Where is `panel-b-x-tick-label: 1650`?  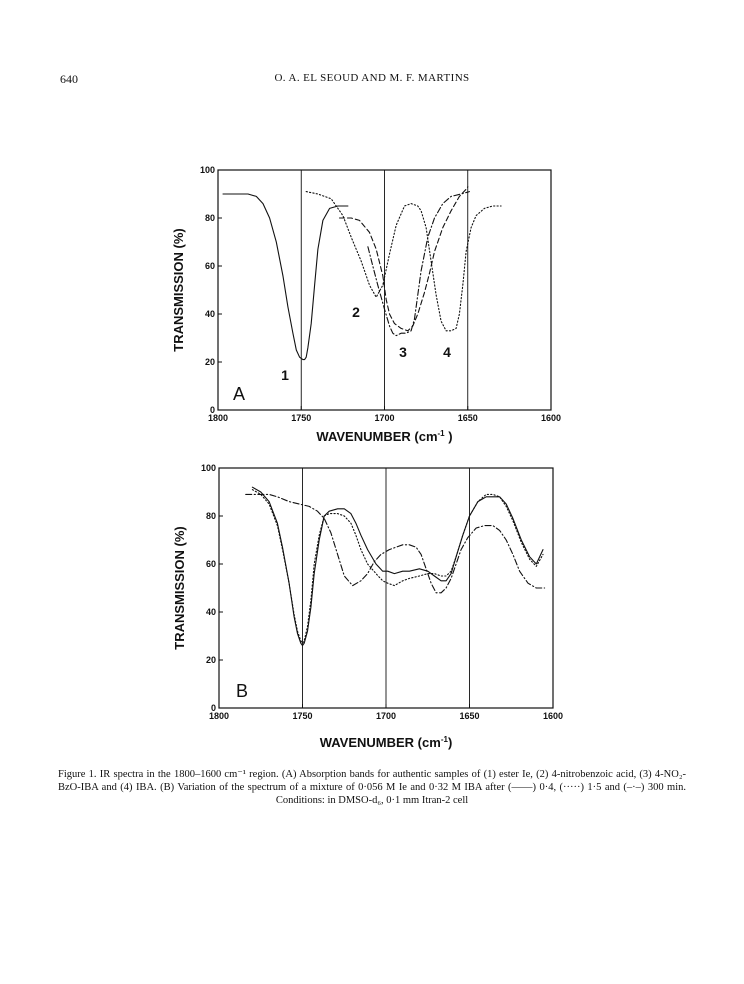 panel-b-x-tick-label: 1650 is located at coordinates (469, 716).